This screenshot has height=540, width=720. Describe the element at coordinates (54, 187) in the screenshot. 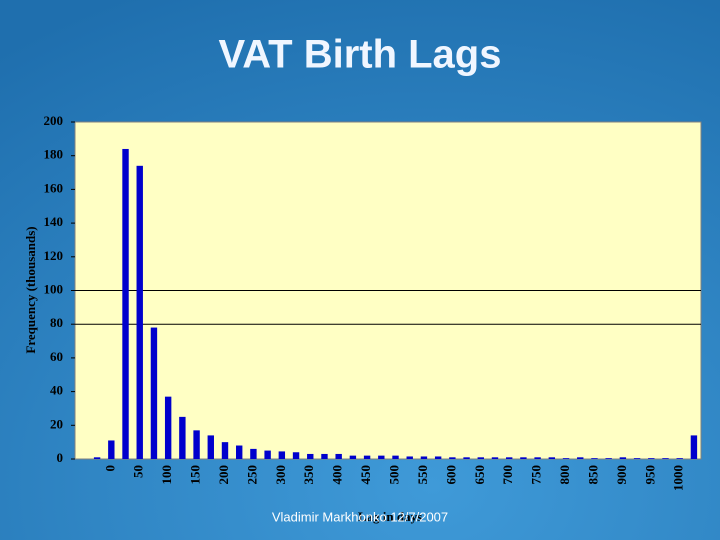

I see `y-tick-label: 160` at that location.